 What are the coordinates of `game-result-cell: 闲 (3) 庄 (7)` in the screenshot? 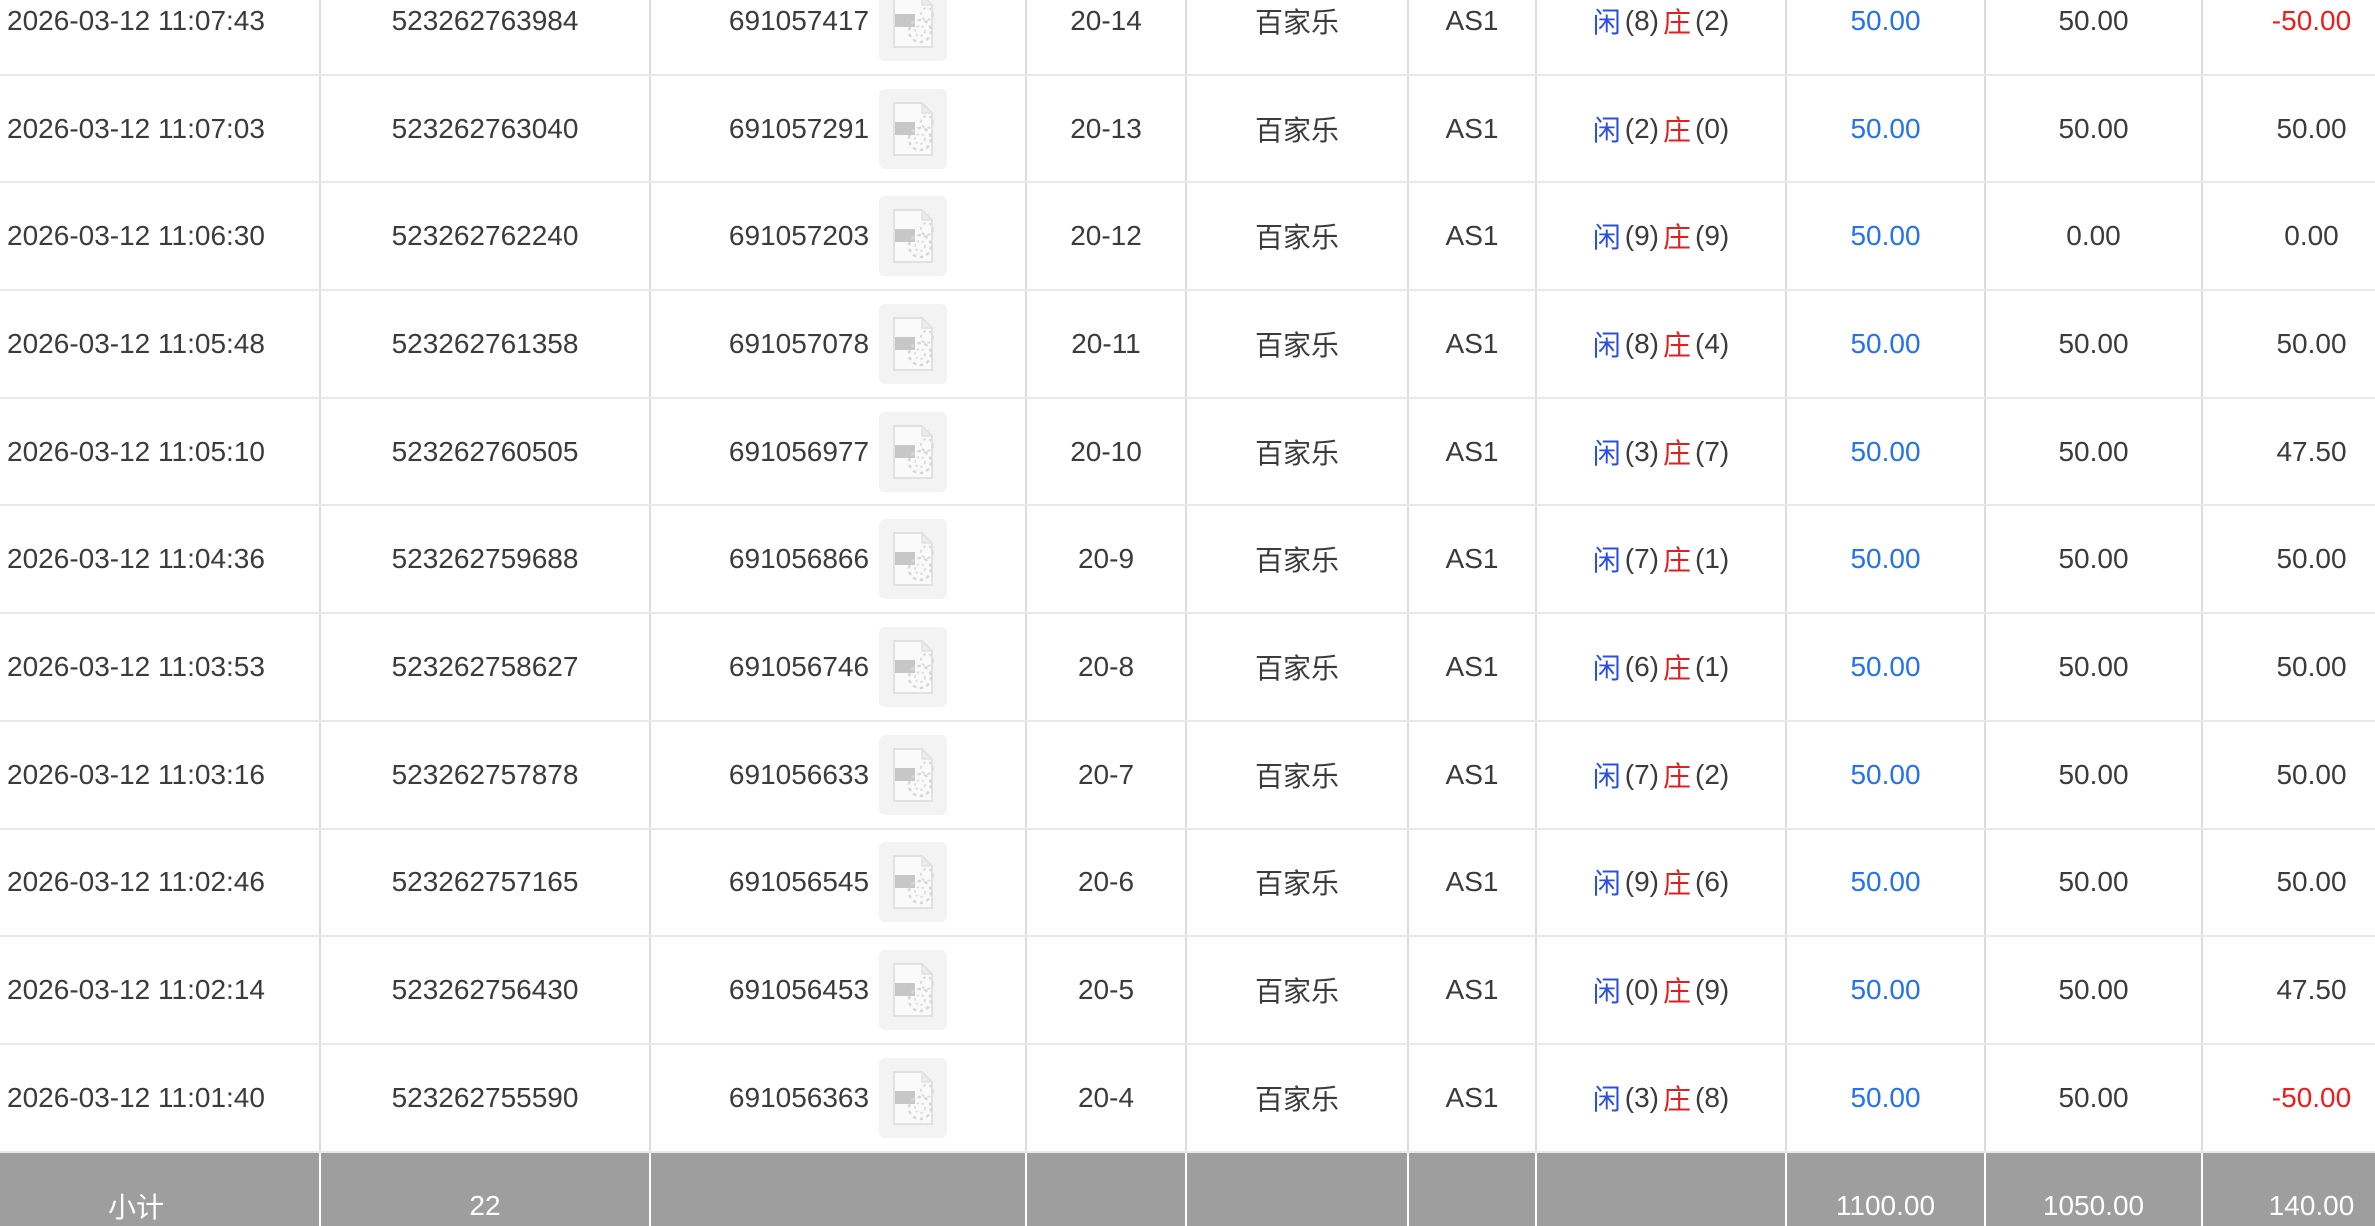 It's located at (1662, 451).